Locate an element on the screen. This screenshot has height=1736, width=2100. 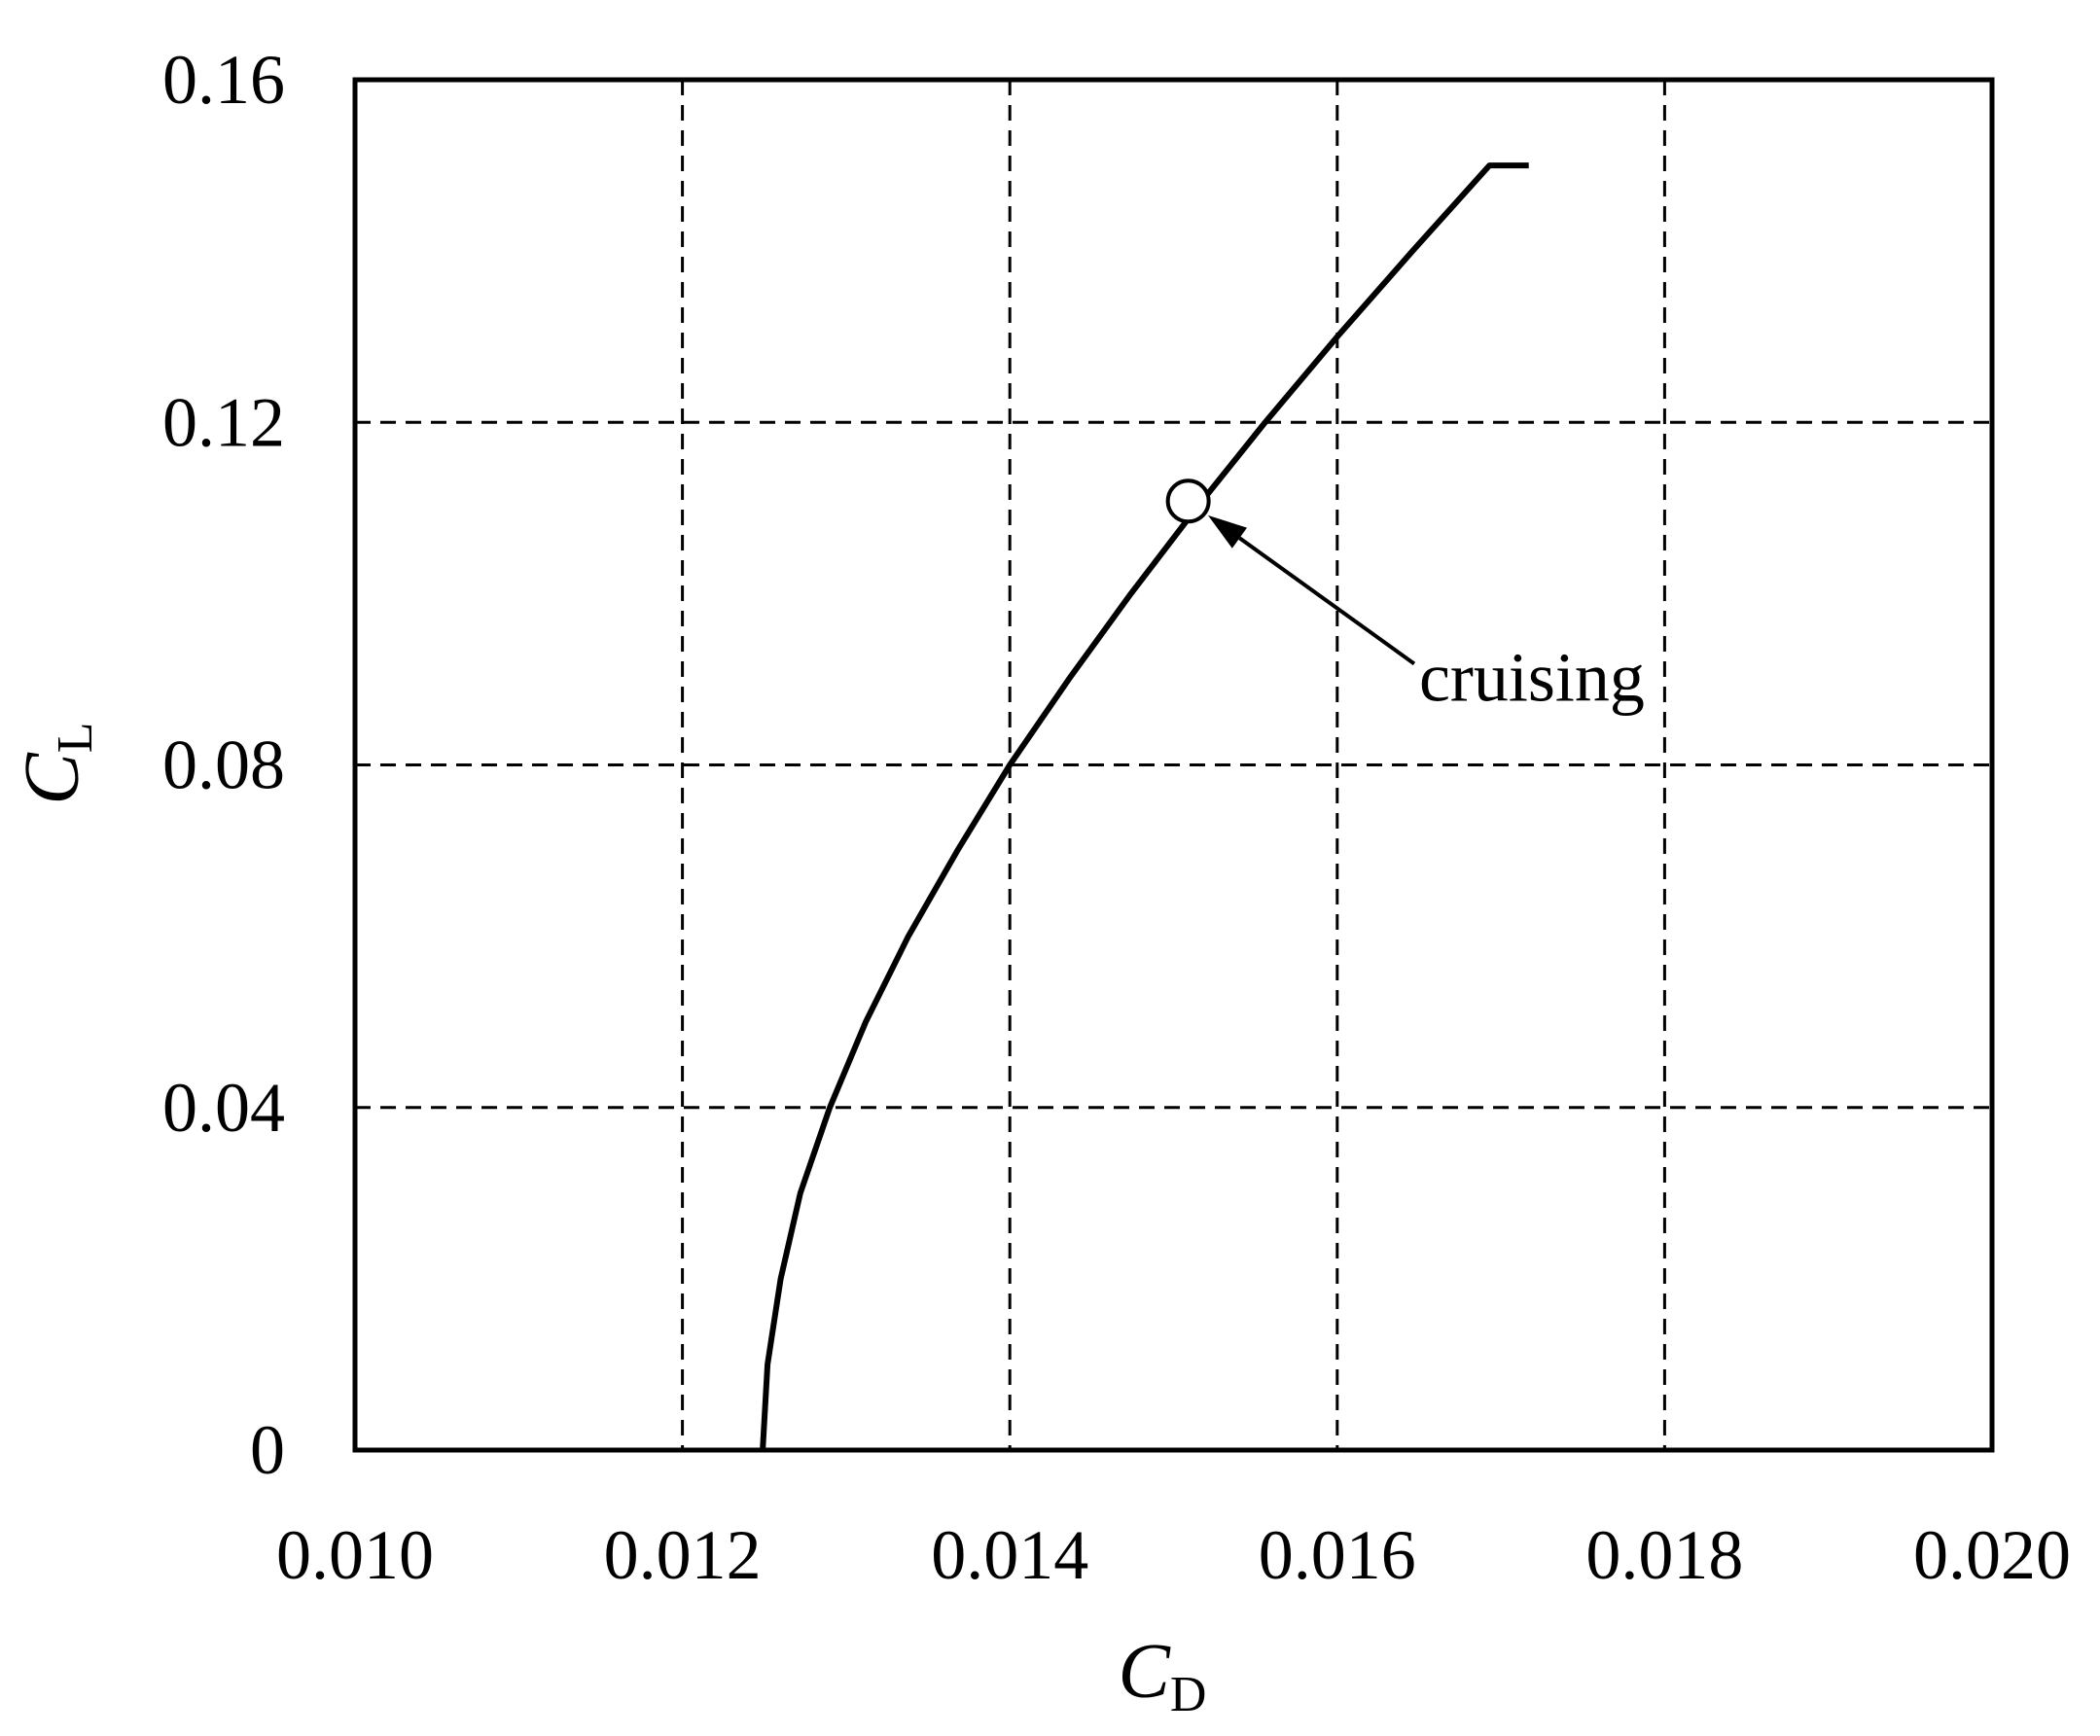
y-tick-label: 0 is located at coordinates (267, 1450).